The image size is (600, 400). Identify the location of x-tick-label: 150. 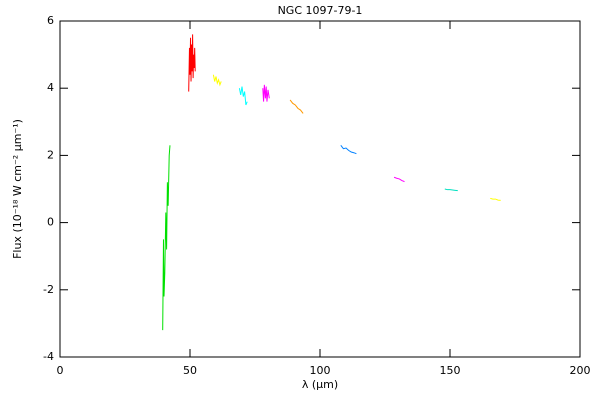
(450, 370).